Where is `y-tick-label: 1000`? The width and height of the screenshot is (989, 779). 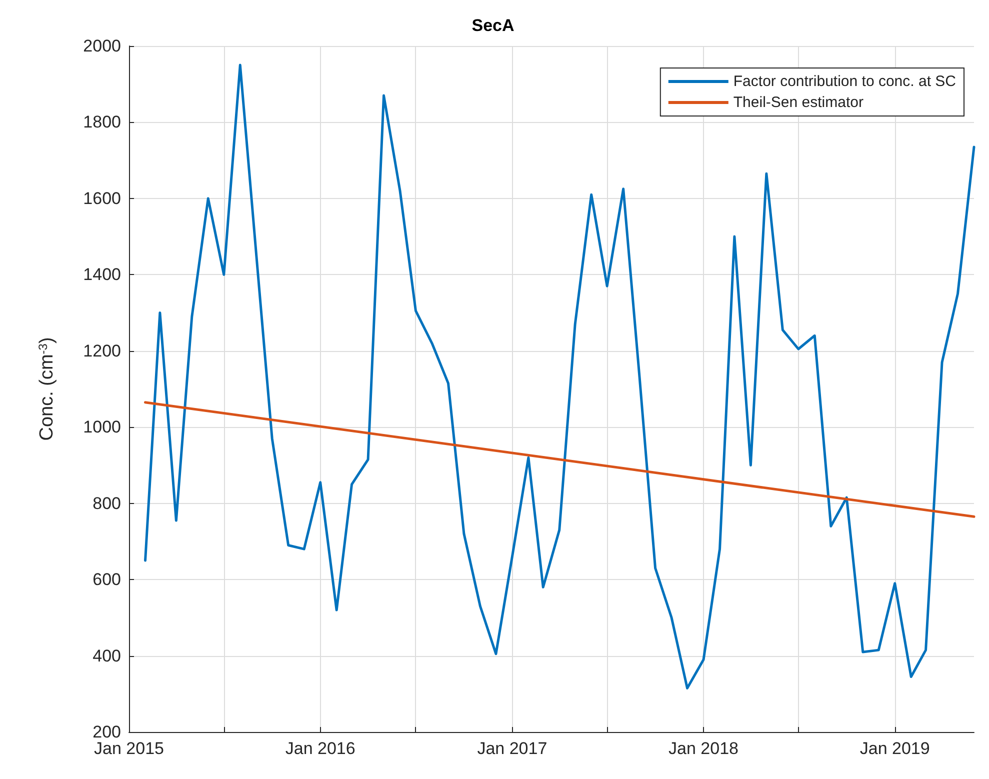
y-tick-label: 1000 is located at coordinates (102, 427).